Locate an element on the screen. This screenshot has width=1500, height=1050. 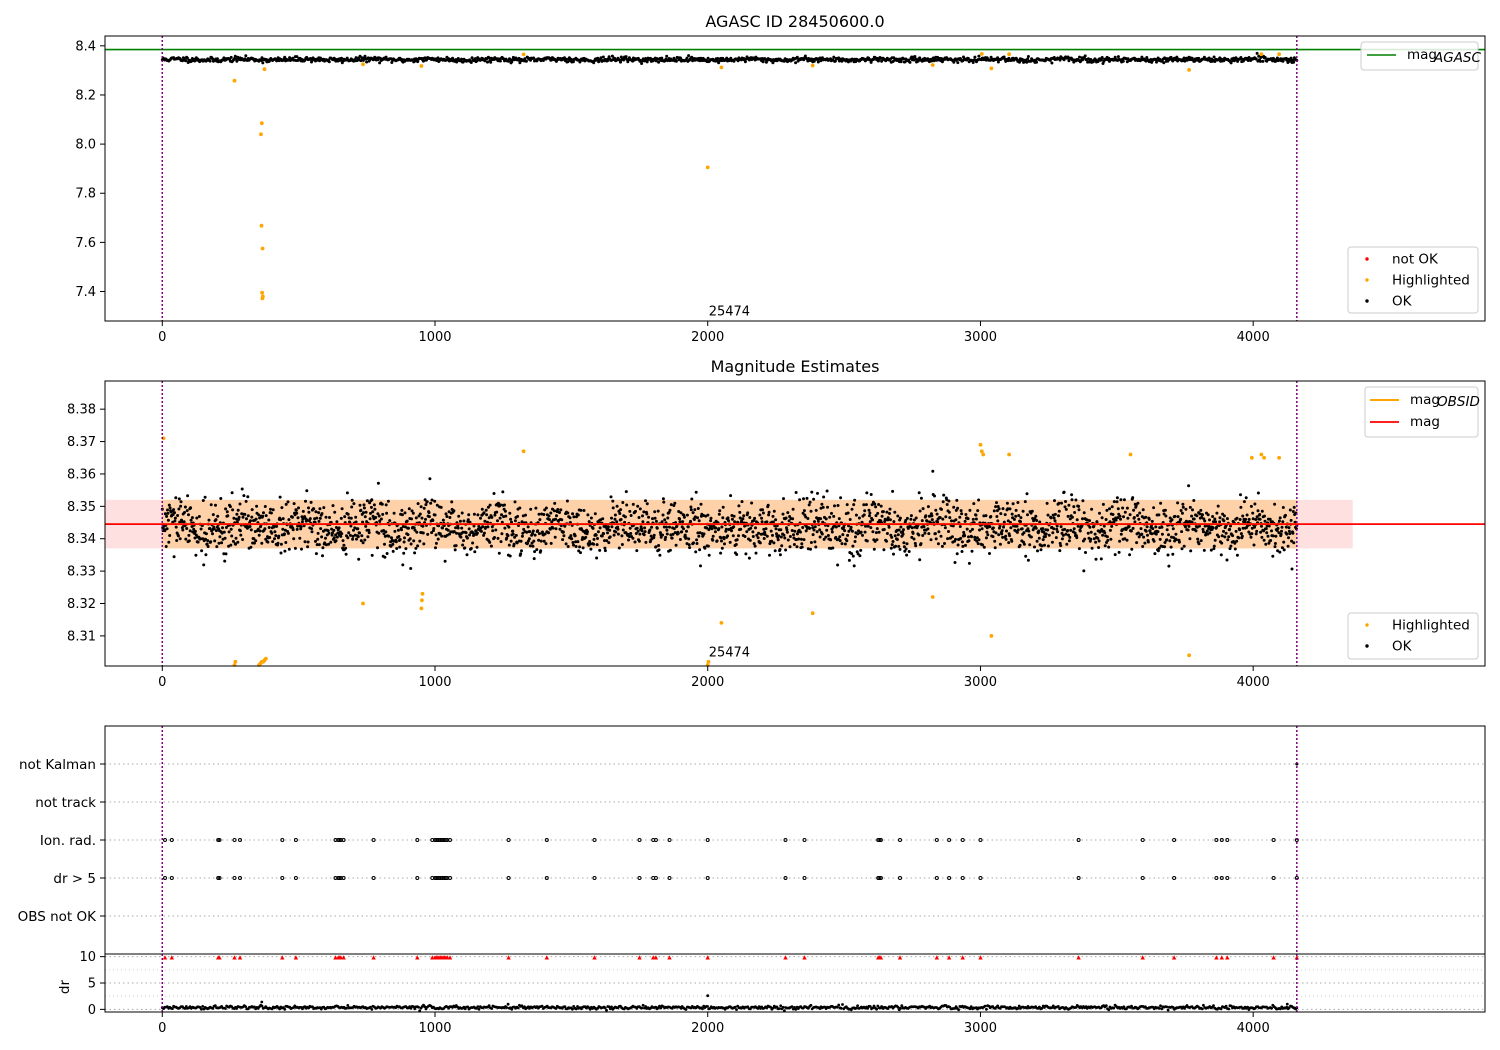
legend-subscript: AGASC is located at coordinates (1457, 58).